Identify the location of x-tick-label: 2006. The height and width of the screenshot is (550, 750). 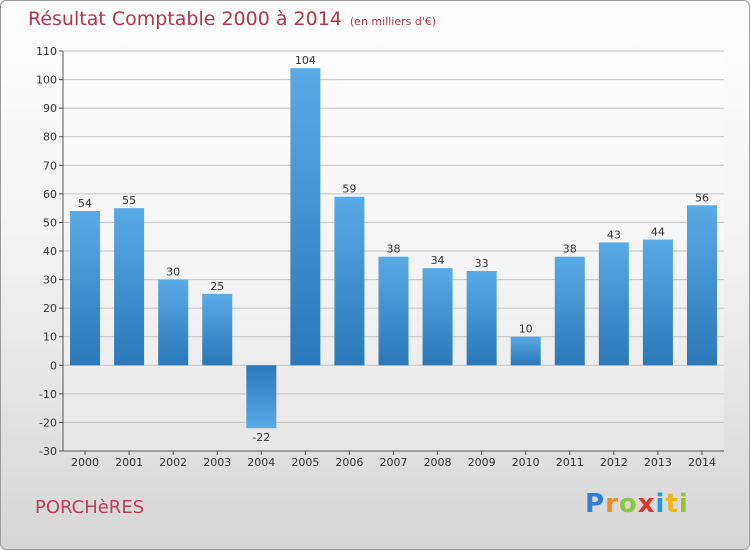
(349, 462).